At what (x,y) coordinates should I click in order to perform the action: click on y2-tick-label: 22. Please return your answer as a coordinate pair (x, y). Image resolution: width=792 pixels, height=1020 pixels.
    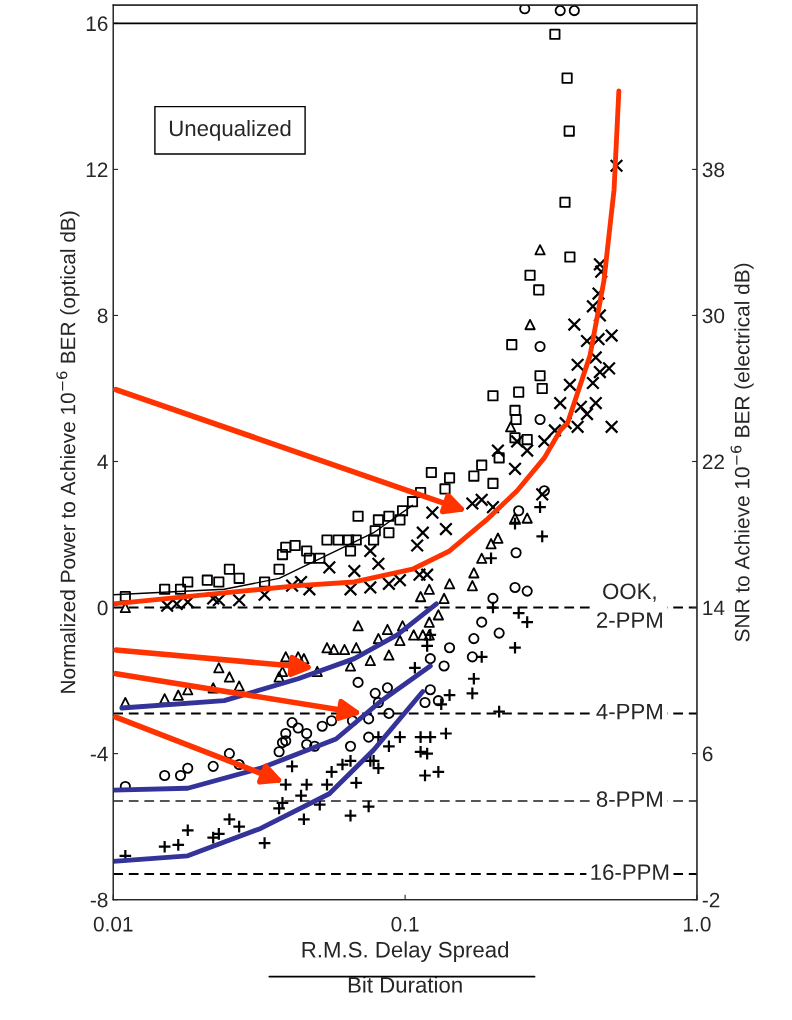
    Looking at the image, I should click on (713, 462).